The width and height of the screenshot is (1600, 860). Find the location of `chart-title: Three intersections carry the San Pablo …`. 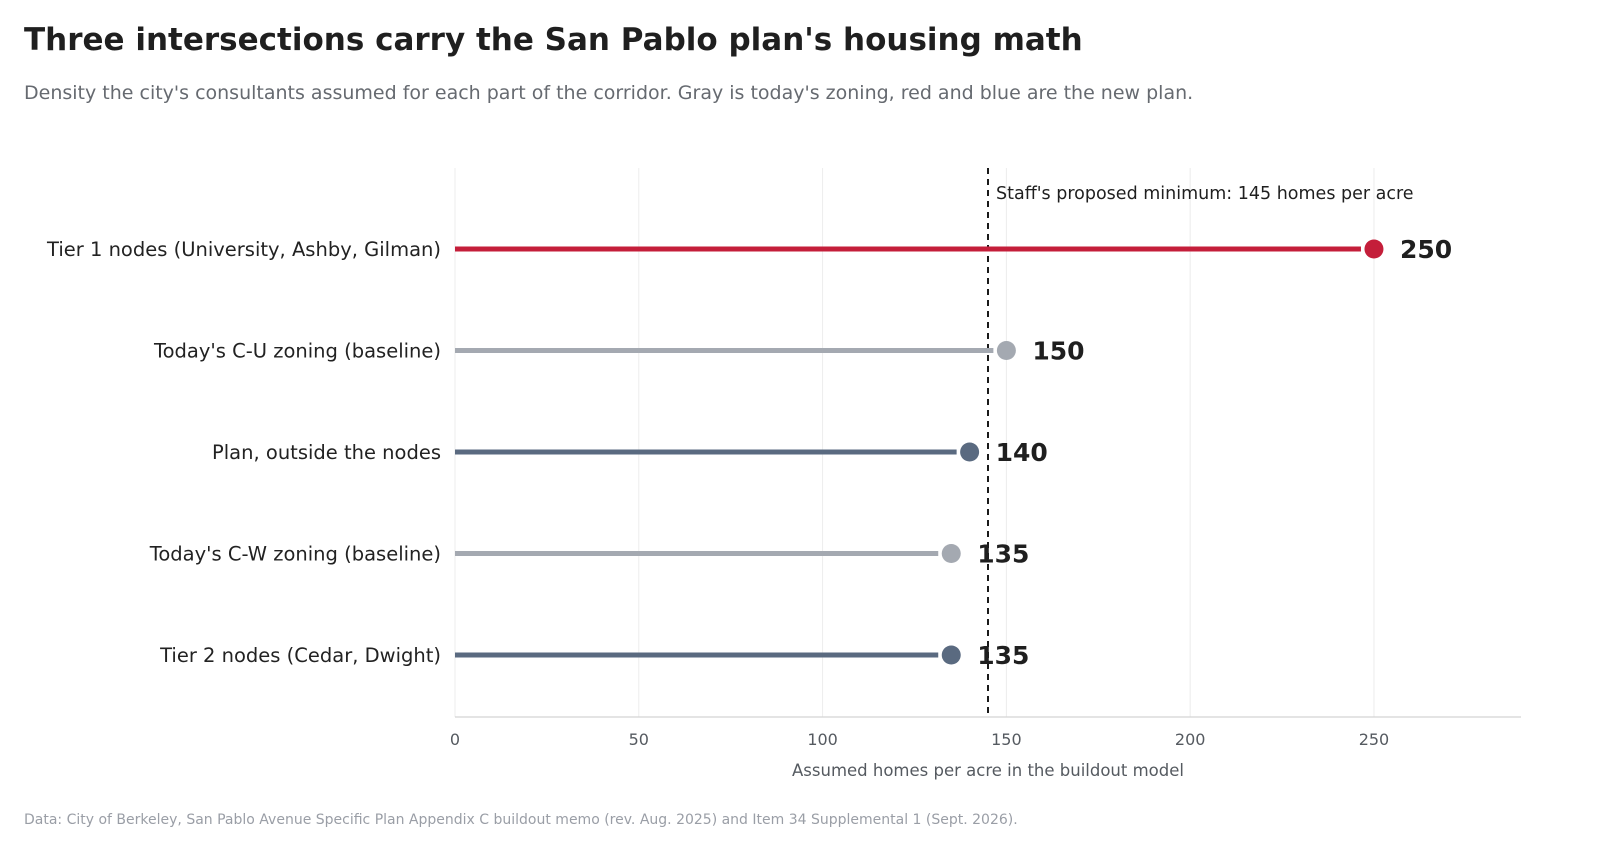

chart-title: Three intersections carry the San Pablo … is located at coordinates (553, 40).